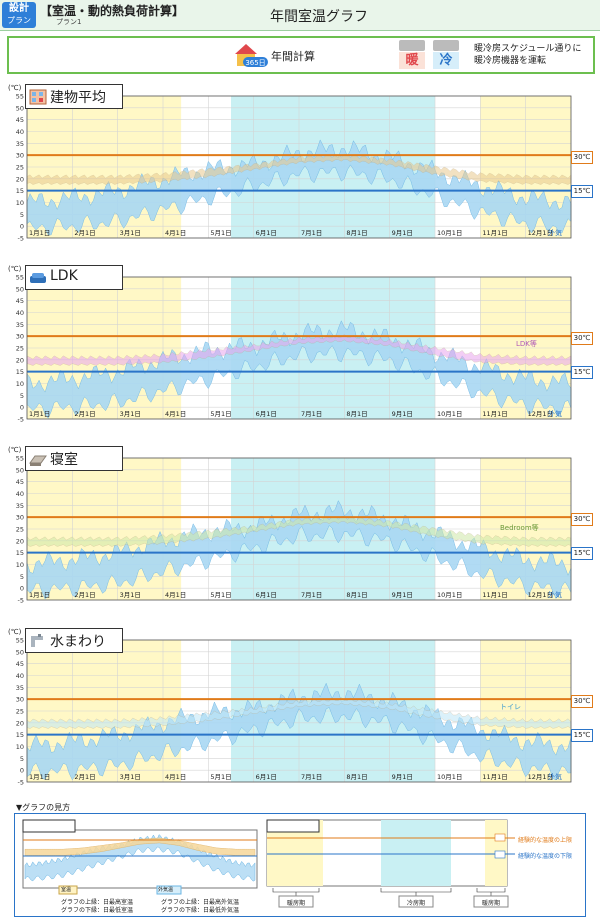 This screenshot has width=600, height=919. I want to click on guide-room-upper: グラフの上縁：日最高室温, so click(97, 902).